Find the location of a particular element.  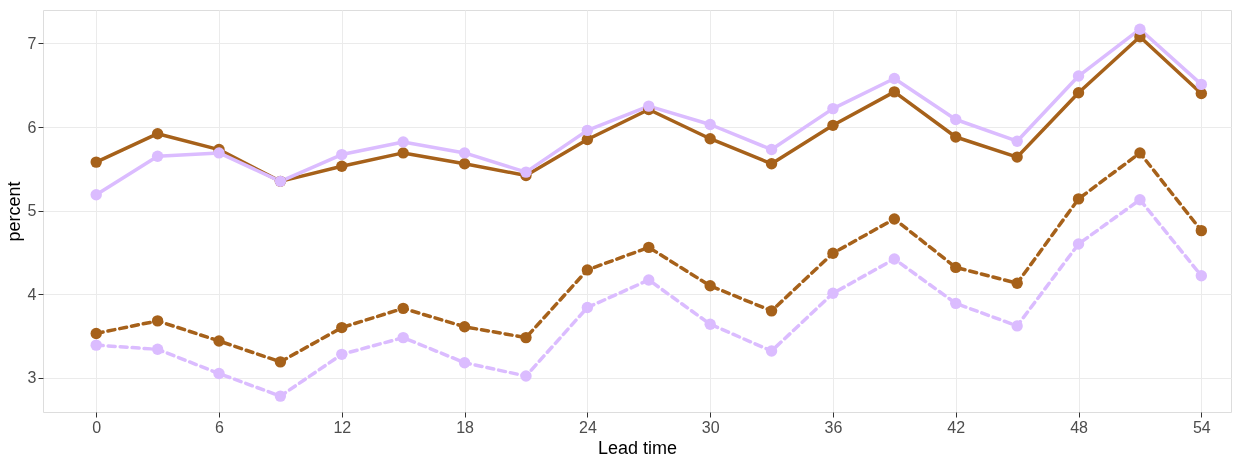

x-tick-label: 18 is located at coordinates (465, 427).